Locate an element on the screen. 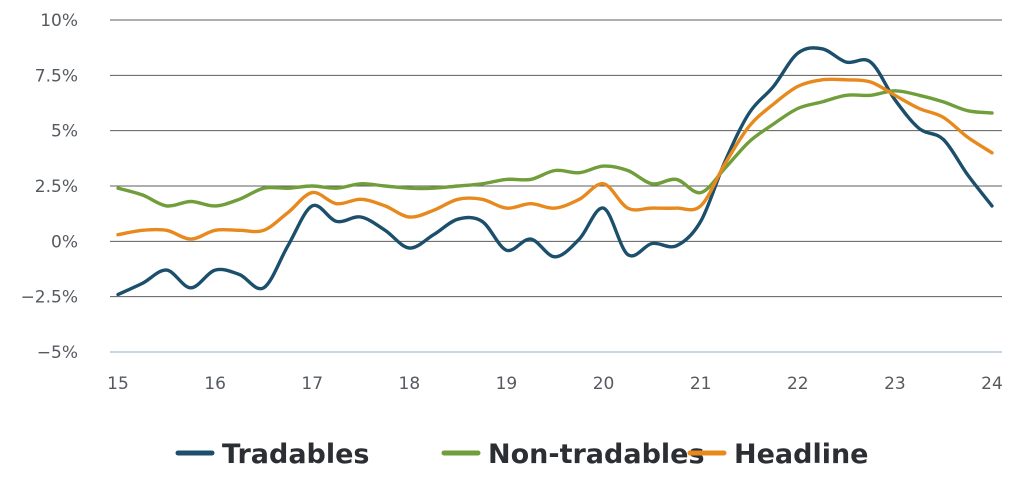 The height and width of the screenshot is (501, 1024). x-tick-label: 19 is located at coordinates (507, 384).